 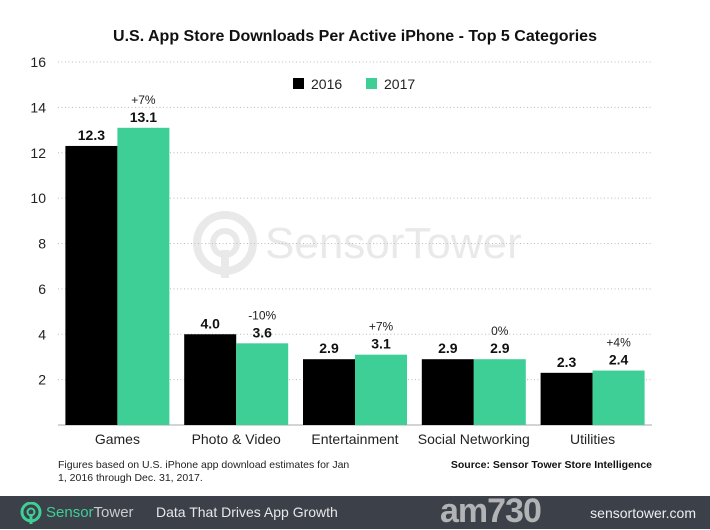 What do you see at coordinates (70, 512) in the screenshot?
I see `brand-sensor: Sensor` at bounding box center [70, 512].